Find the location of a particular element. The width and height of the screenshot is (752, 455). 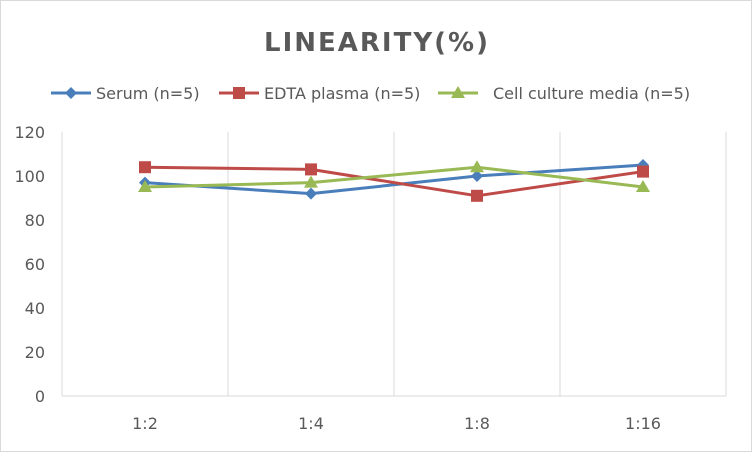

y-tick-label: 80 is located at coordinates (35, 220).